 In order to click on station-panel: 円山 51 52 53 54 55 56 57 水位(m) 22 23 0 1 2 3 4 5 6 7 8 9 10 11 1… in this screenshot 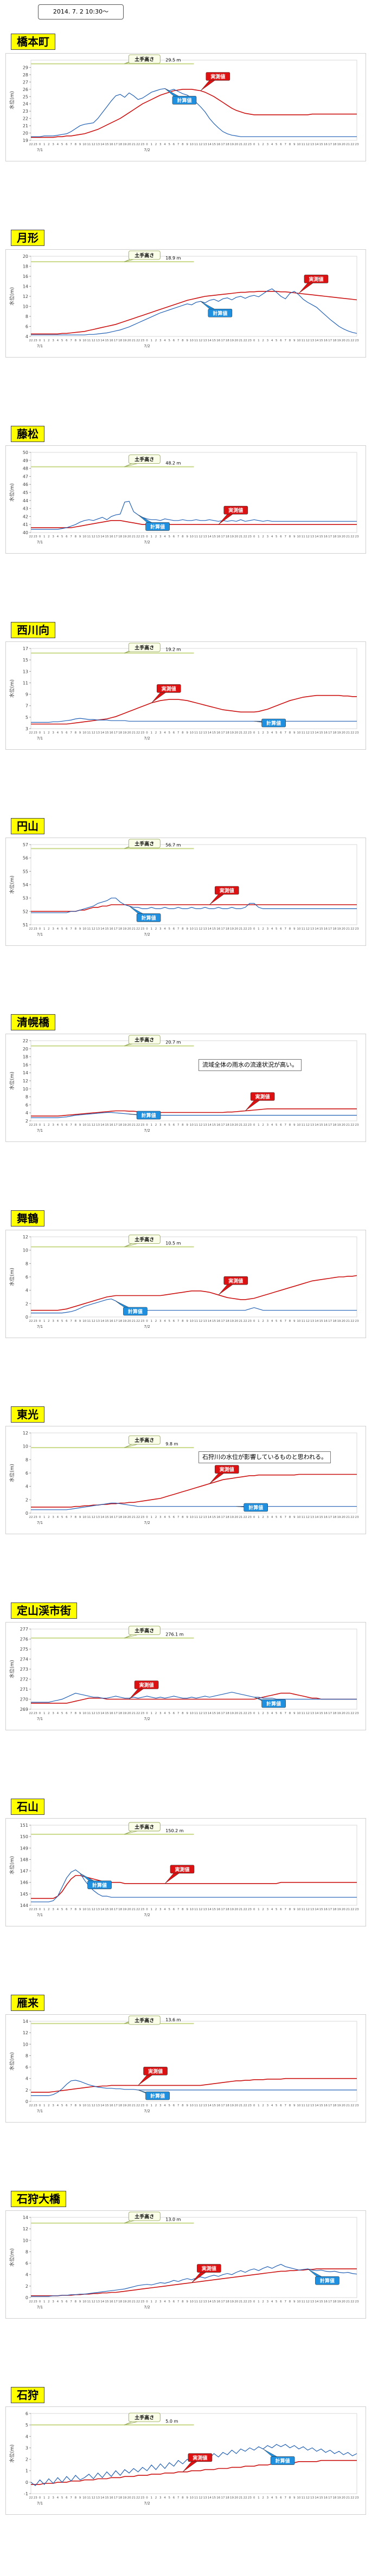, I will do `click(189, 899)`.